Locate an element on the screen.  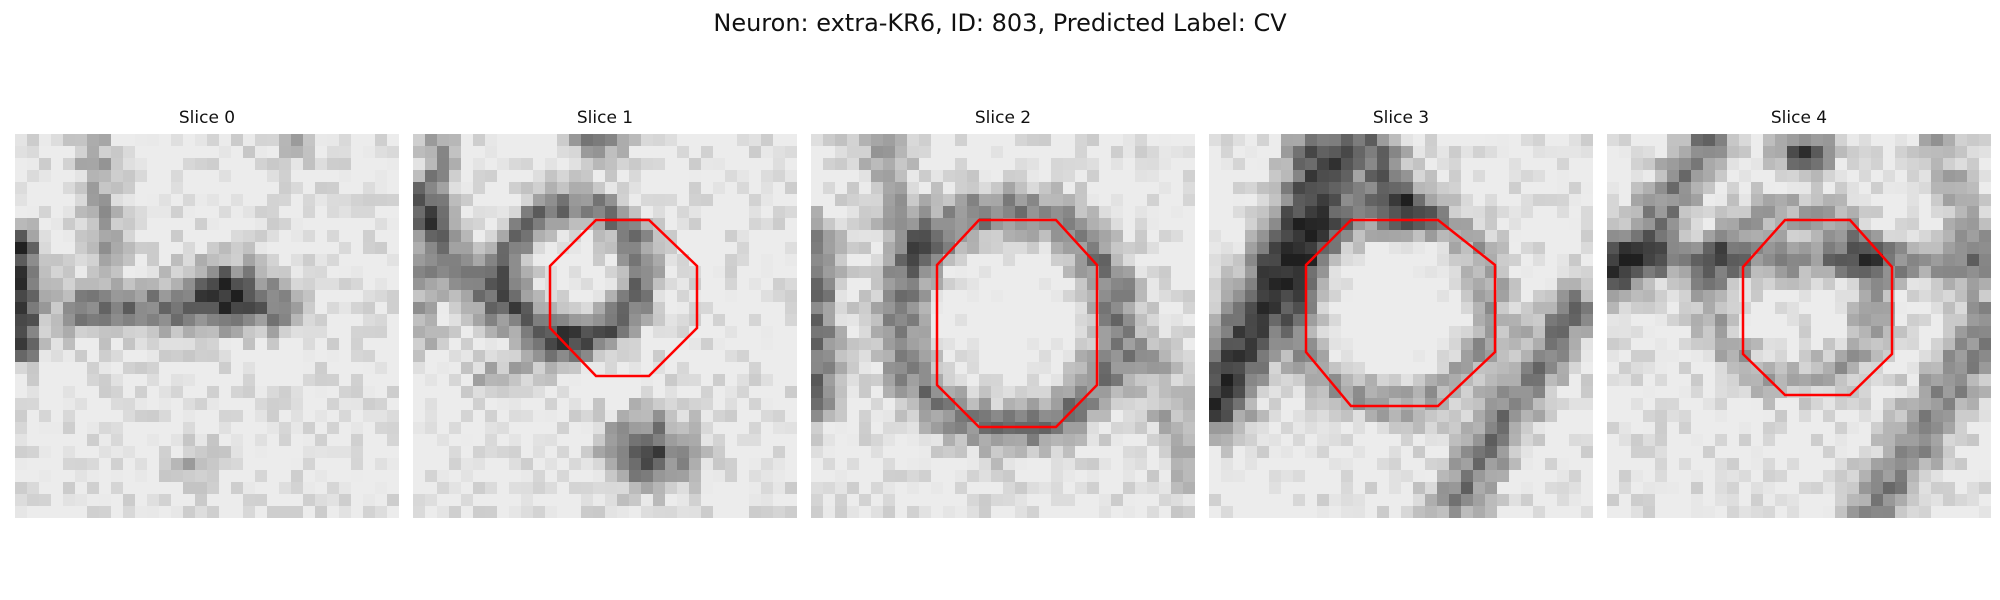
slice-4-svg is located at coordinates (1799, 326).